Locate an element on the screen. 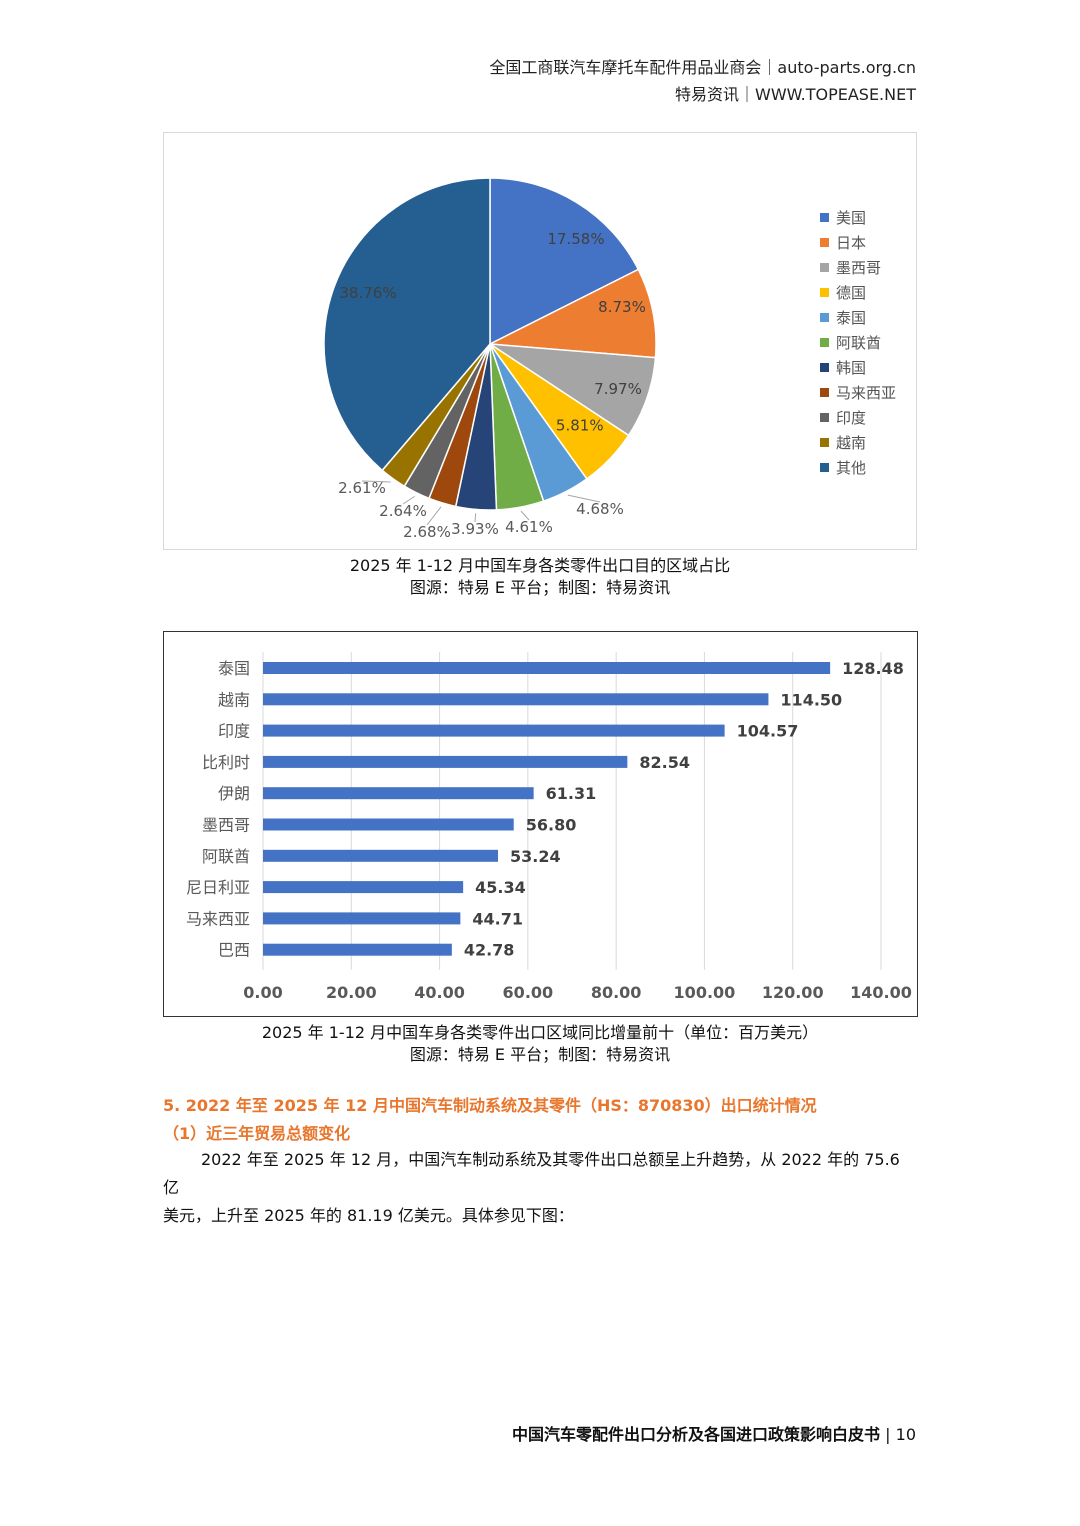  section-subheading: （1）近三年贸易总额变化 is located at coordinates (257, 1133).